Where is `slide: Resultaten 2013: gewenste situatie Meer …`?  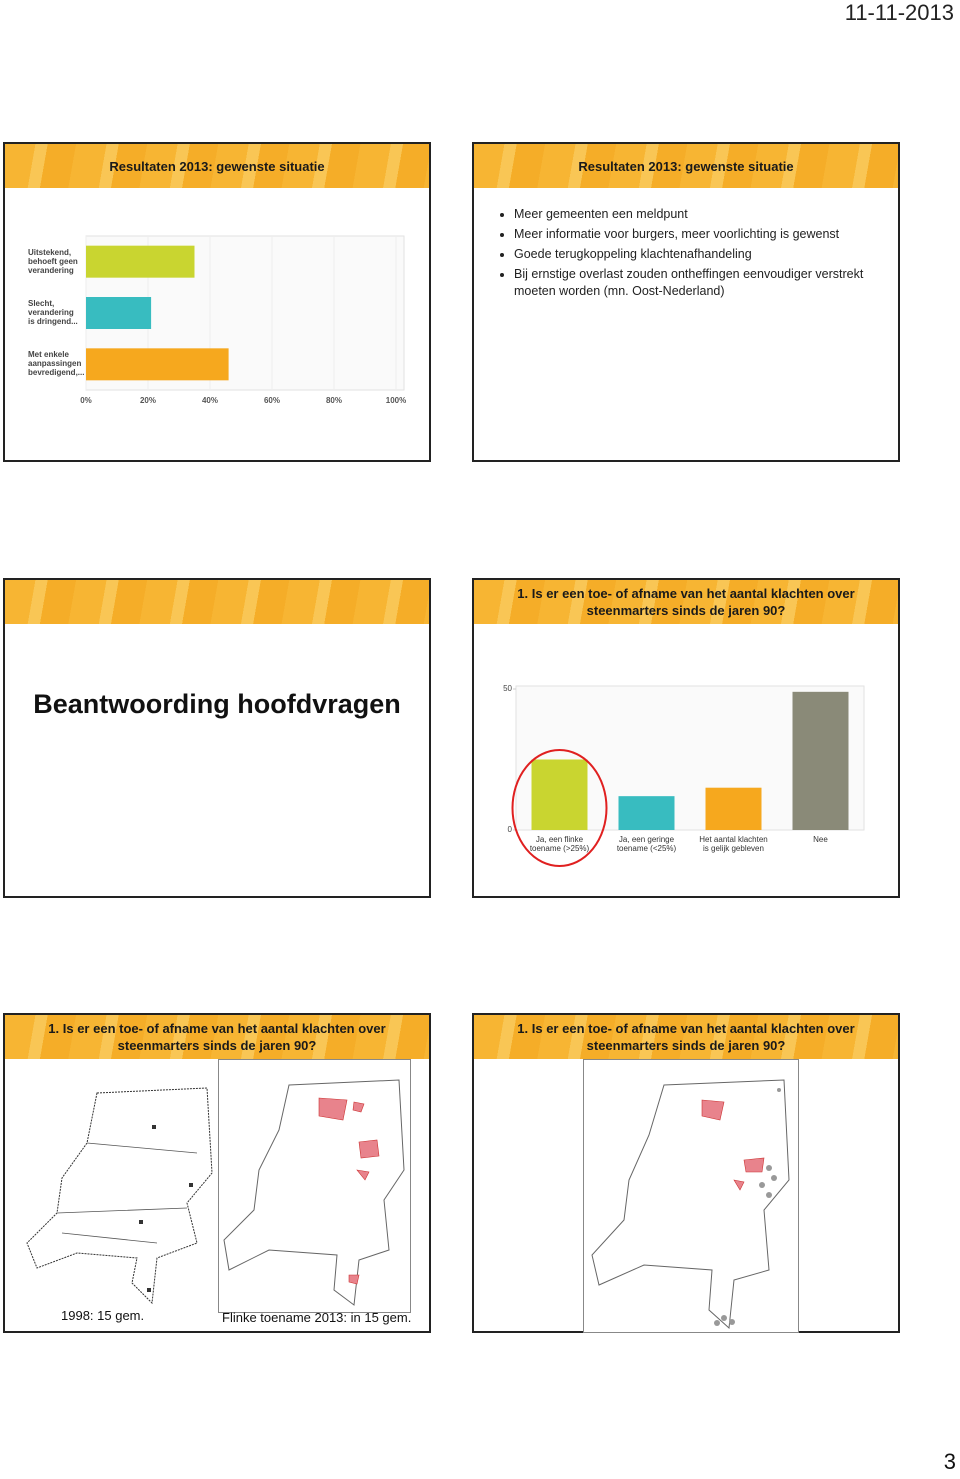 slide: Resultaten 2013: gewenste situatie Meer … is located at coordinates (686, 302).